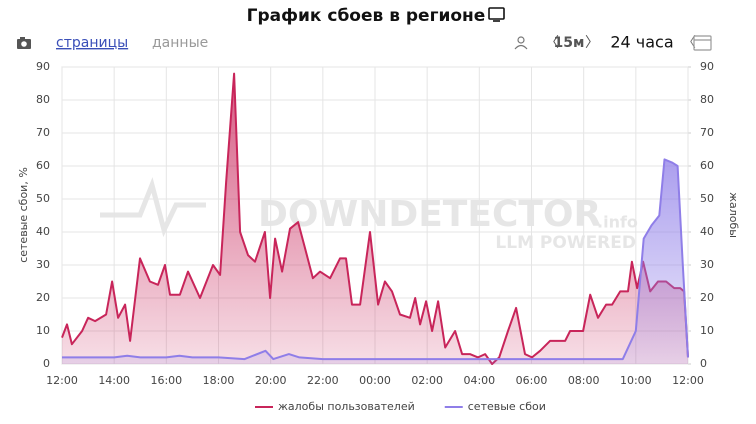 This screenshot has width=756, height=424. Describe the element at coordinates (707, 99) in the screenshot. I see `y2-tick-label: 80` at that location.